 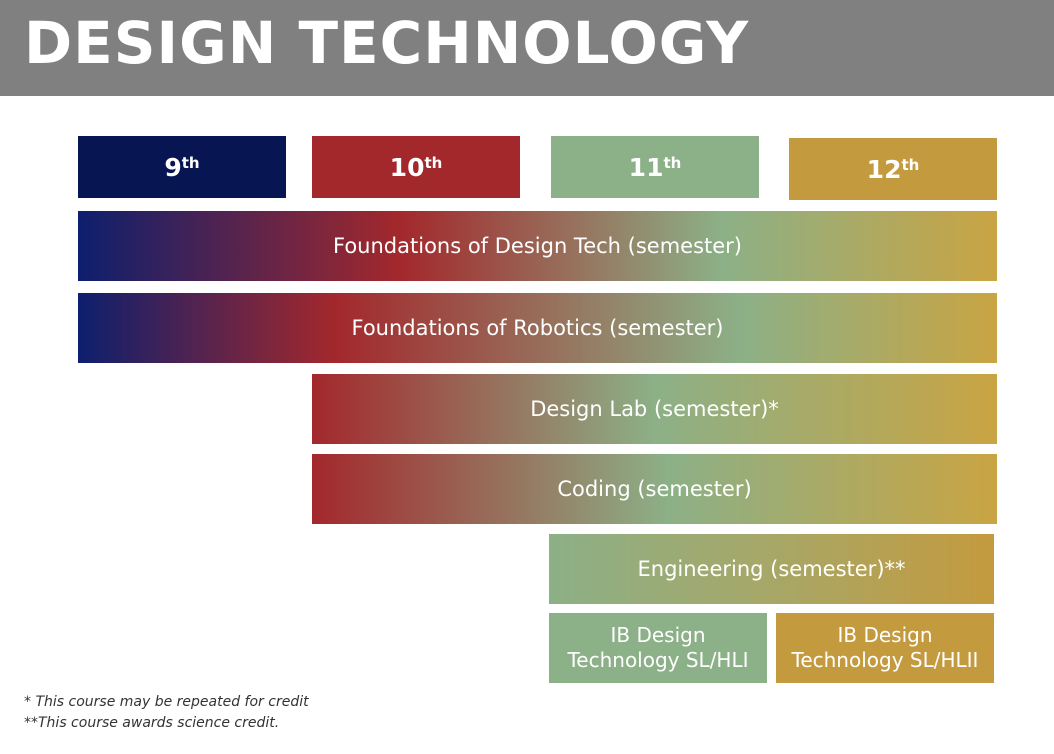 What do you see at coordinates (152, 723) in the screenshot?
I see `footnote-science-credit: **This course awards science credit.` at bounding box center [152, 723].